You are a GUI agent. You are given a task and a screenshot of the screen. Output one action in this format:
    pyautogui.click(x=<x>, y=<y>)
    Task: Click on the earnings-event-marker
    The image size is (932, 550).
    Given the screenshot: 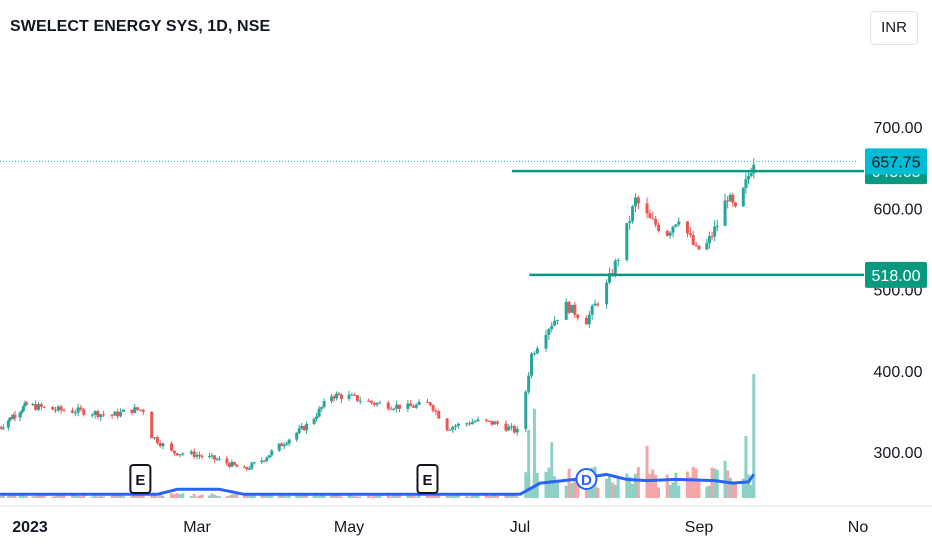 What is the action you would take?
    pyautogui.click(x=140, y=479)
    